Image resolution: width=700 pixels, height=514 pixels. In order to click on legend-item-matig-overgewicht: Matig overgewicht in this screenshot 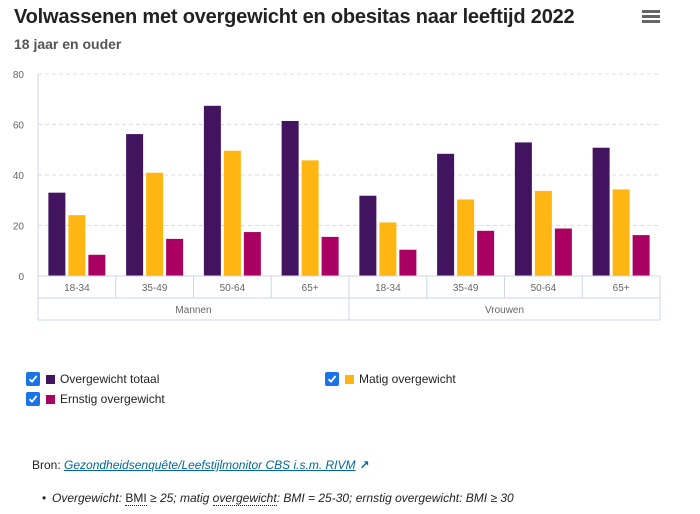, I will do `click(390, 379)`.